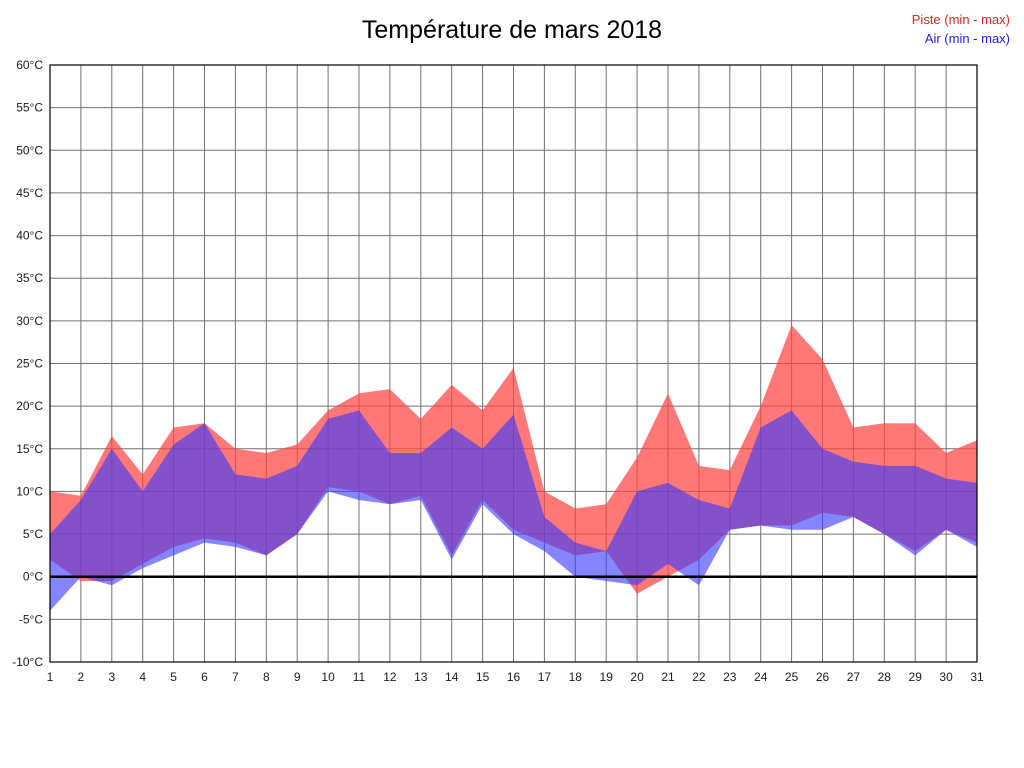 Image resolution: width=1024 pixels, height=768 pixels. What do you see at coordinates (29, 108) in the screenshot?
I see `y-tick-label: 55°C` at bounding box center [29, 108].